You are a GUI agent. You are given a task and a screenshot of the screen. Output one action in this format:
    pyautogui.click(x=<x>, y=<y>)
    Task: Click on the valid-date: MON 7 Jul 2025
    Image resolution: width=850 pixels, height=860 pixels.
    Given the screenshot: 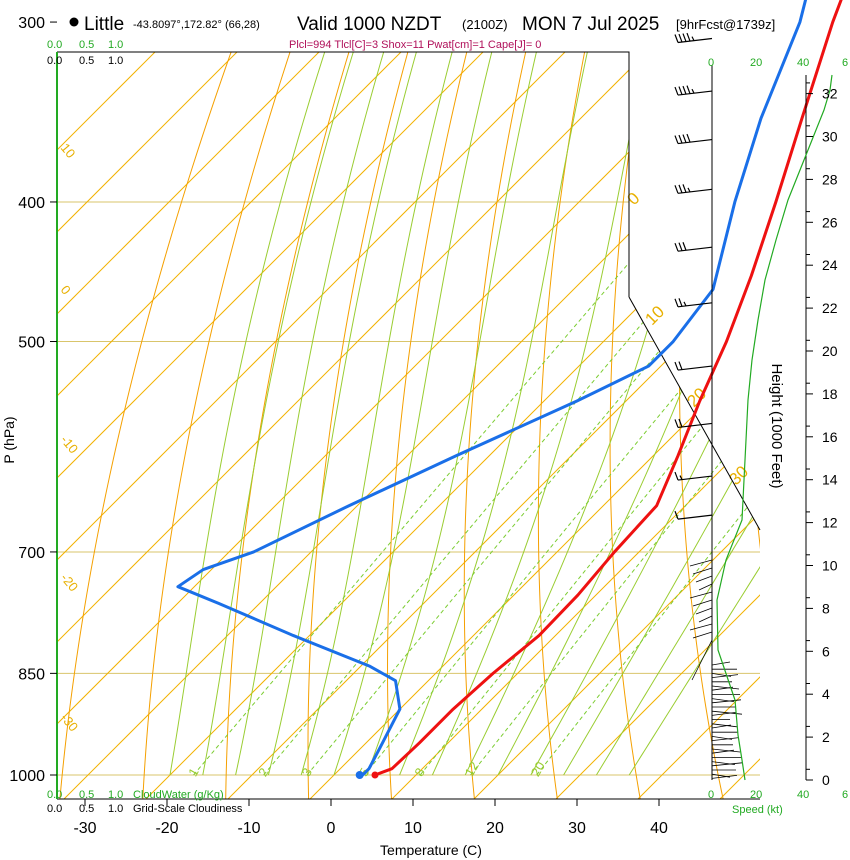 What is the action you would take?
    pyautogui.click(x=590, y=24)
    